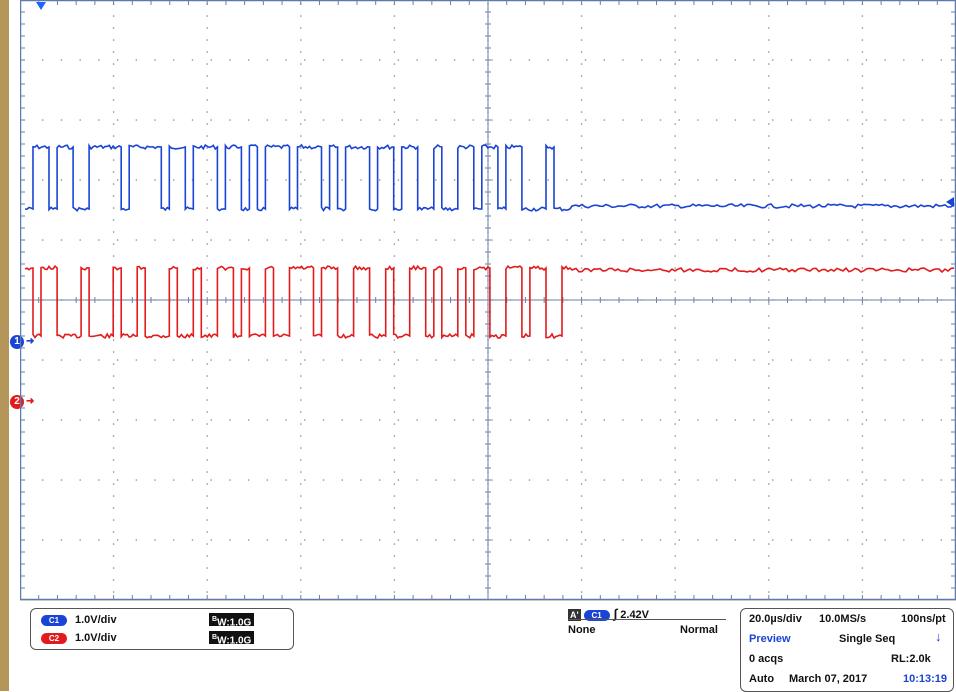 This screenshot has height=692, width=956. What do you see at coordinates (96, 638) in the screenshot?
I see `ch2-scale: 1.0V/div` at bounding box center [96, 638].